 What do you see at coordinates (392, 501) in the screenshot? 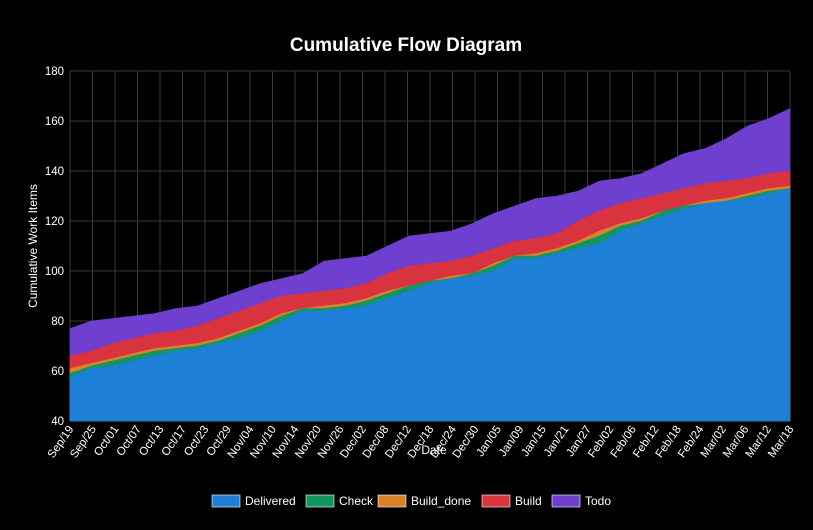
I see `legend-swatch-build-done` at bounding box center [392, 501].